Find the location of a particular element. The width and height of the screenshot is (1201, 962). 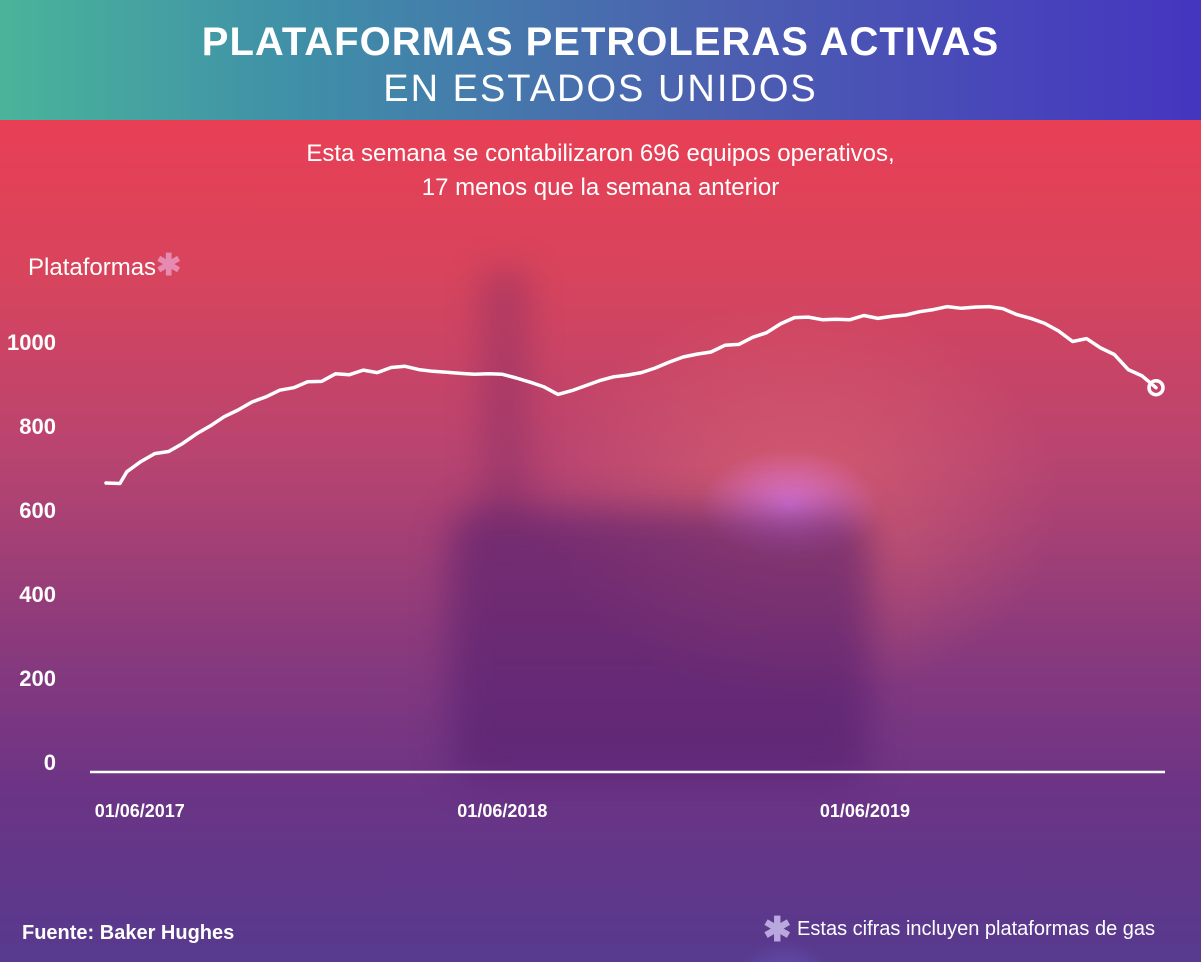

footnote-text: Estas cifras incluyen plataformas de gas is located at coordinates (976, 929).